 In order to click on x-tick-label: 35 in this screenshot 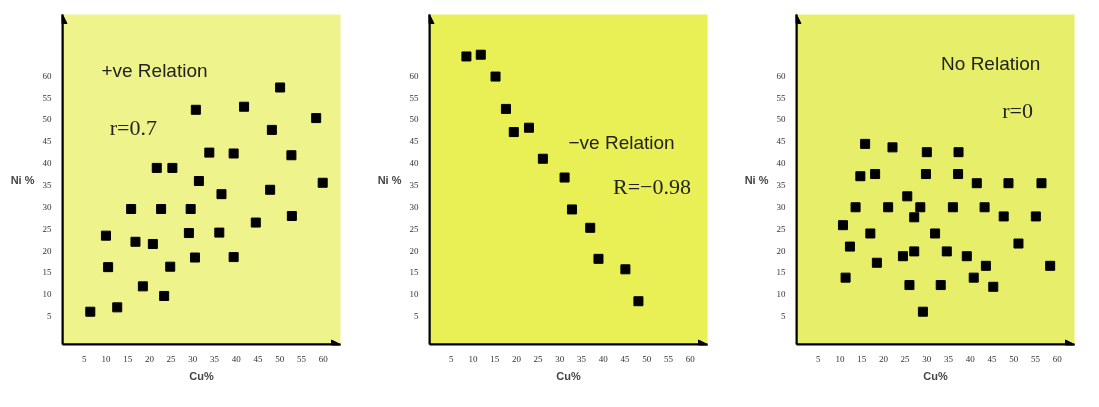, I will do `click(215, 358)`.